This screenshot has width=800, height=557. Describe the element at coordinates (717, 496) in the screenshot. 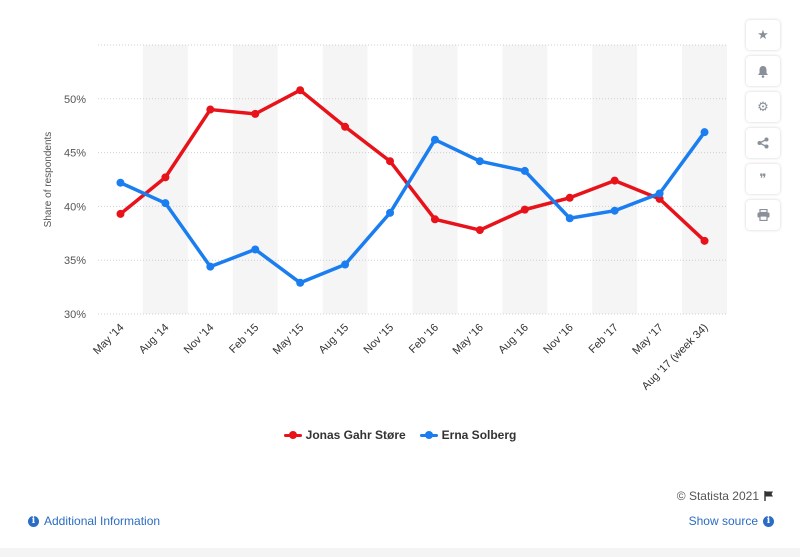

I see `copyright-label: © Statista 2021` at that location.